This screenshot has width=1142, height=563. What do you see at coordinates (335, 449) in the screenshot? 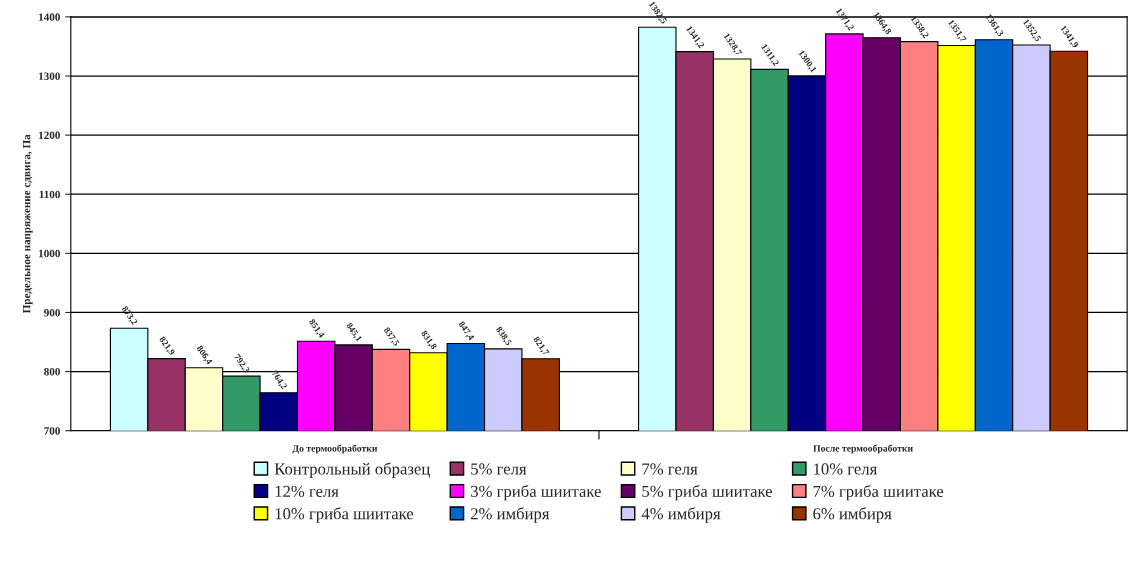
I see `x-tick-label: До термообработки` at bounding box center [335, 449].